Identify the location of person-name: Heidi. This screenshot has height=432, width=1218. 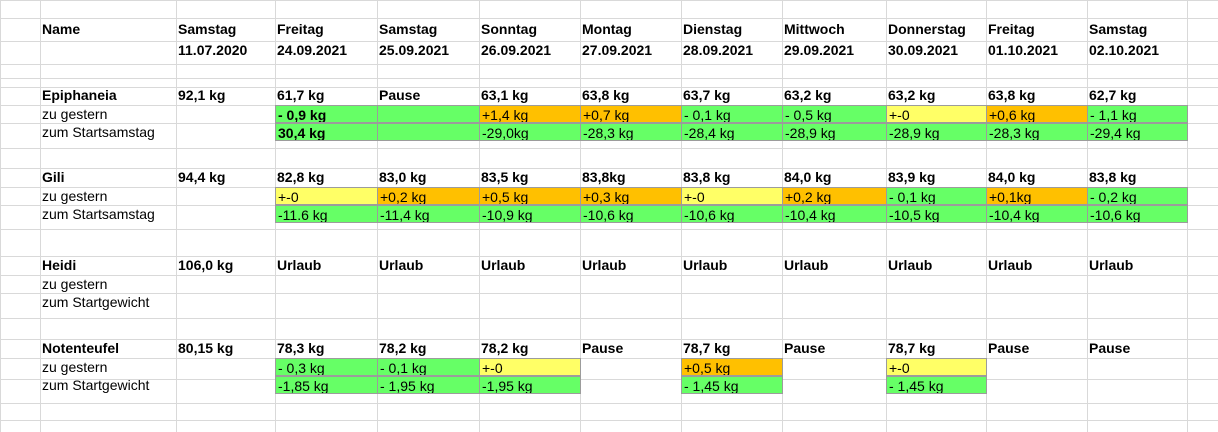
(59, 265).